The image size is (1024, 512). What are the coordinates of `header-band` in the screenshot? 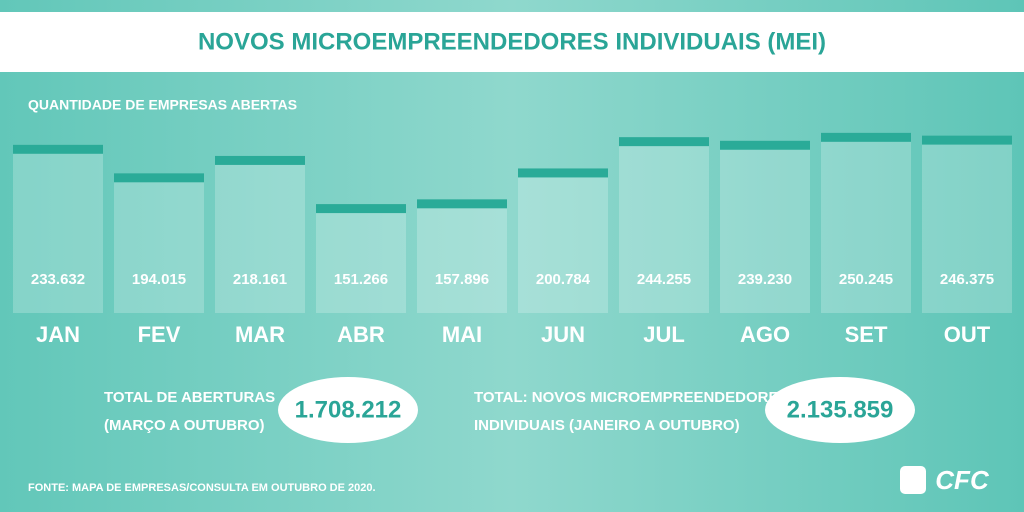 It's located at (512, 42).